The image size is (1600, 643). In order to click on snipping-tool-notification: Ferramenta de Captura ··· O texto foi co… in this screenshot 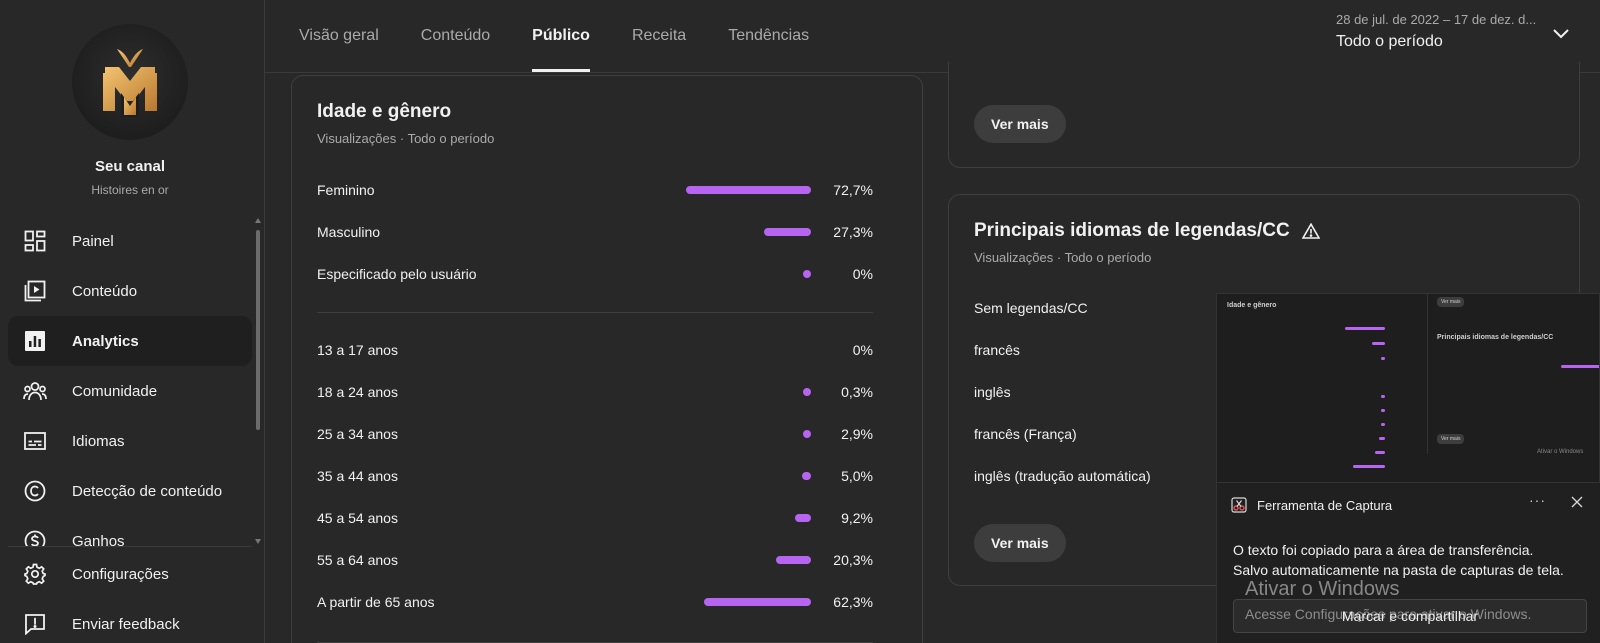, I will do `click(1408, 563)`.